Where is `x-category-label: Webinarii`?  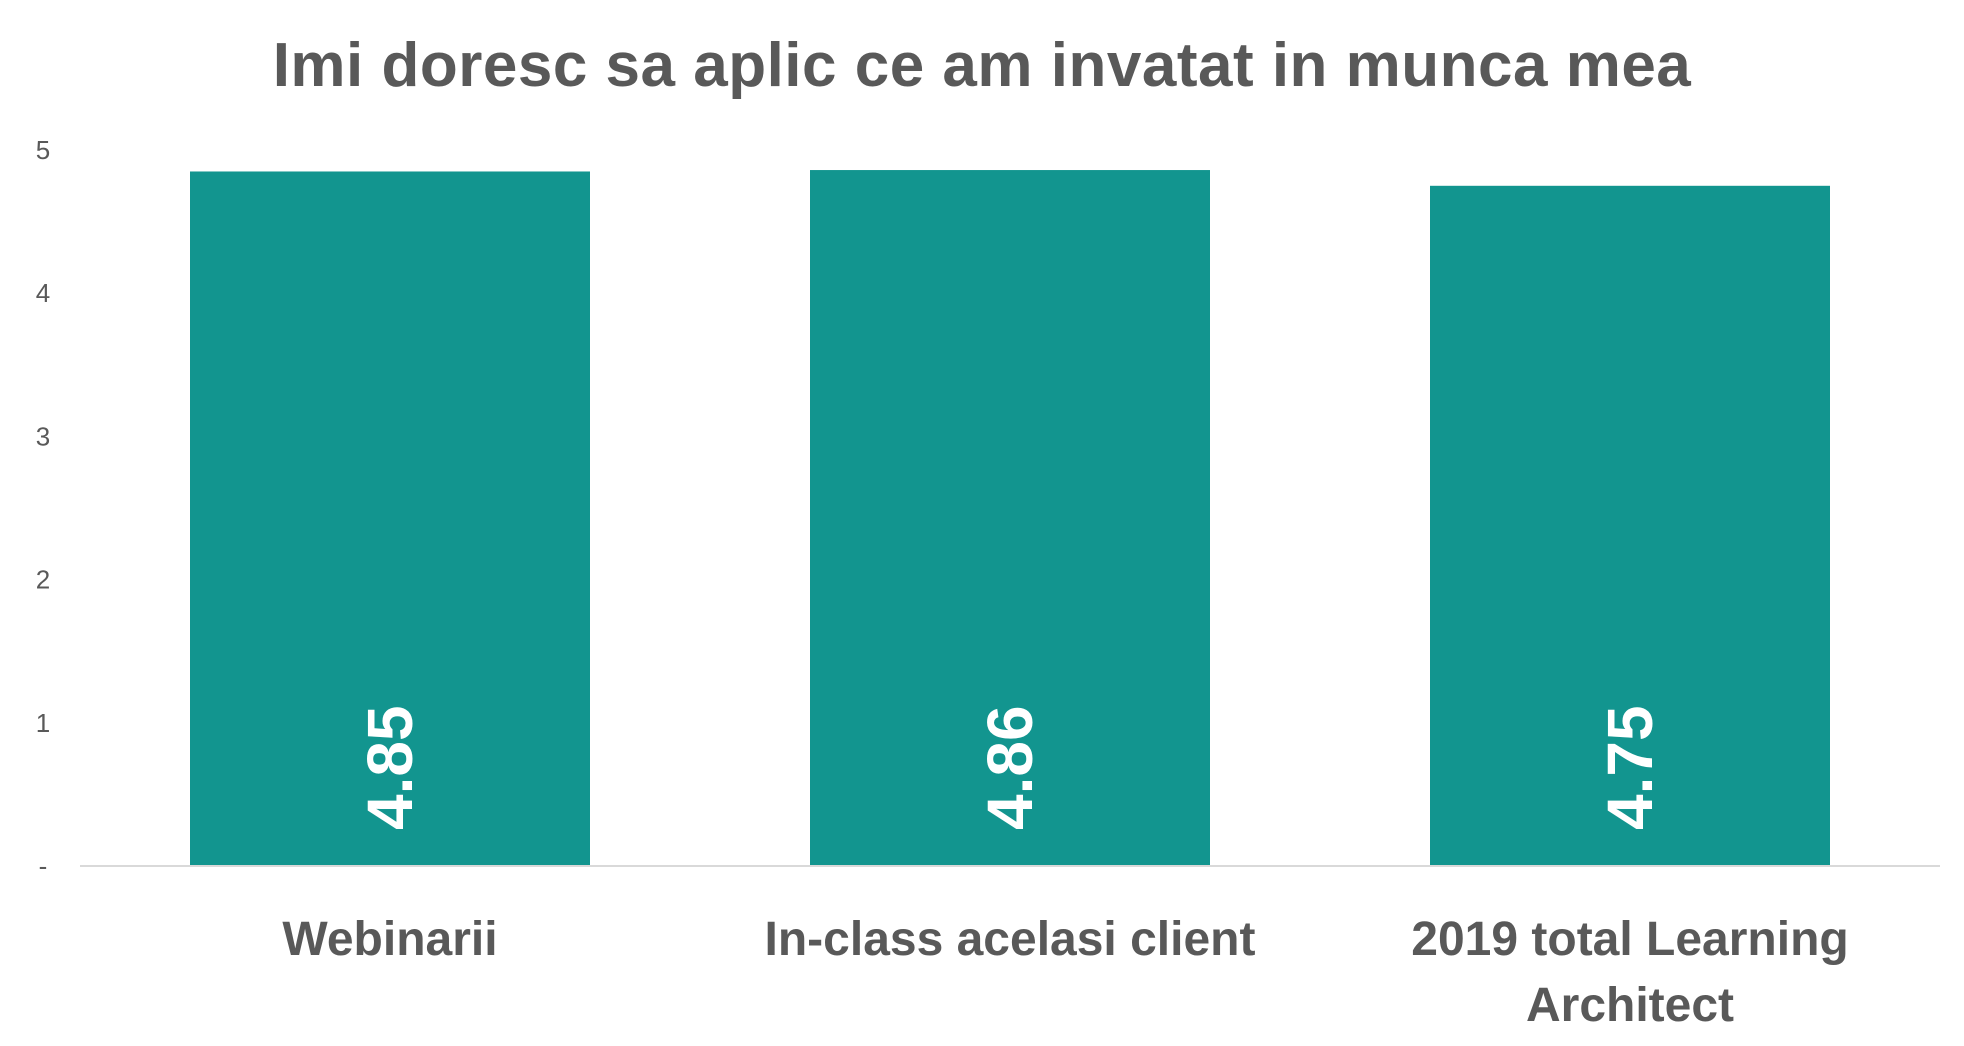 x-category-label: Webinarii is located at coordinates (389, 939).